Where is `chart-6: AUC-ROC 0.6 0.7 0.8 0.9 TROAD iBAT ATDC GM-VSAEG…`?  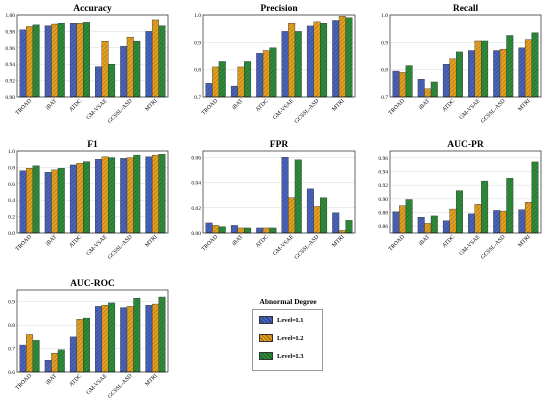
chart-6: AUC-ROC 0.6 0.7 0.8 0.9 TROAD iBAT ATDC GM-VSAEG… is located at coordinates (88, 339).